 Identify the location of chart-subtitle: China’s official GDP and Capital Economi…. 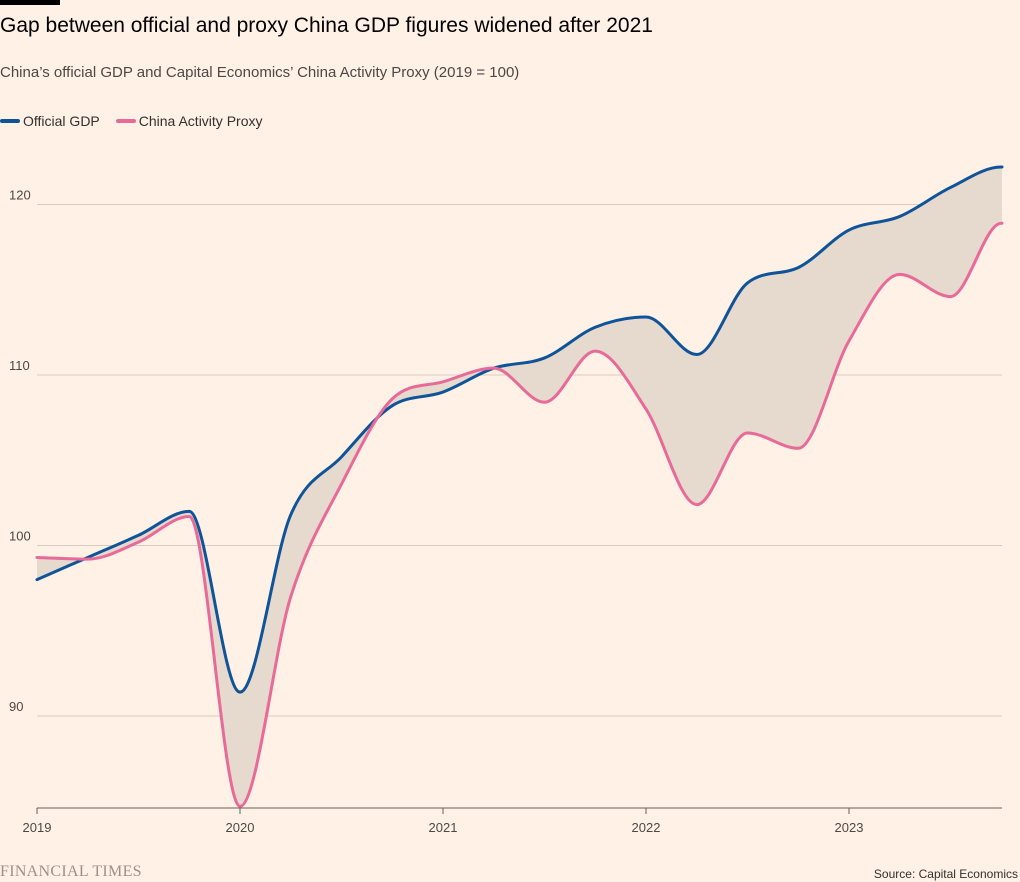
(260, 72).